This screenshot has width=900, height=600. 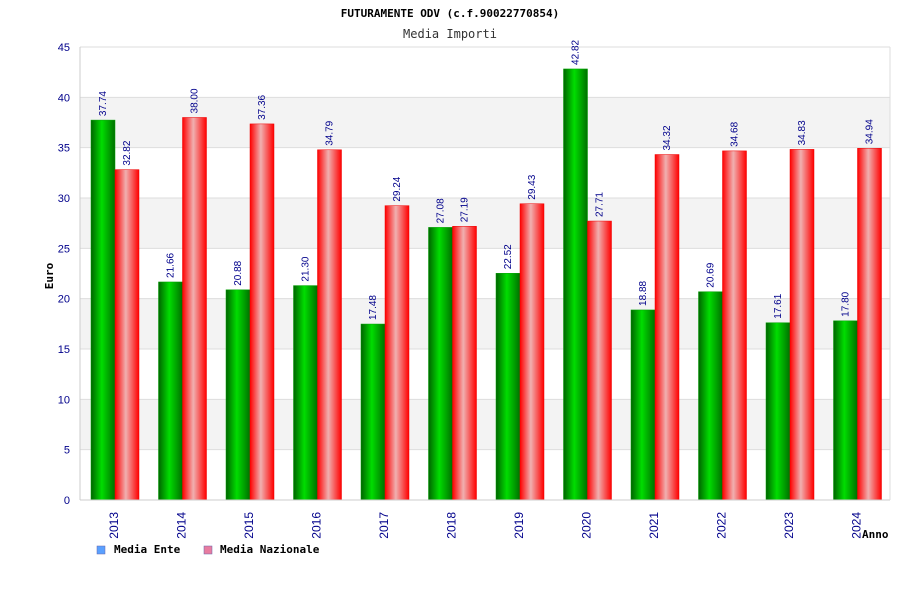 I want to click on y-tick-label: 20, so click(x=64, y=300).